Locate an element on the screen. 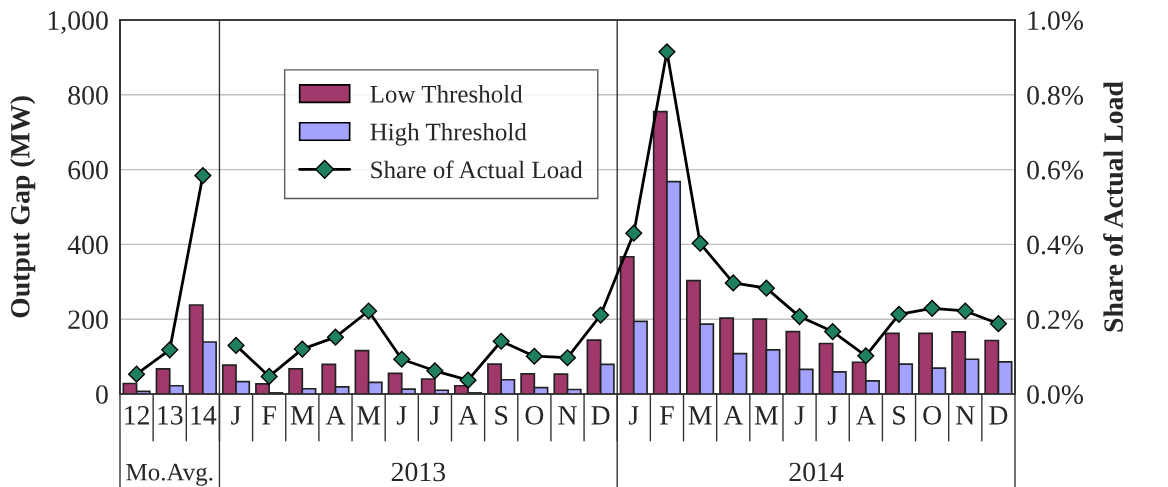 The width and height of the screenshot is (1168, 487). legend-label: High Threshold is located at coordinates (448, 134).